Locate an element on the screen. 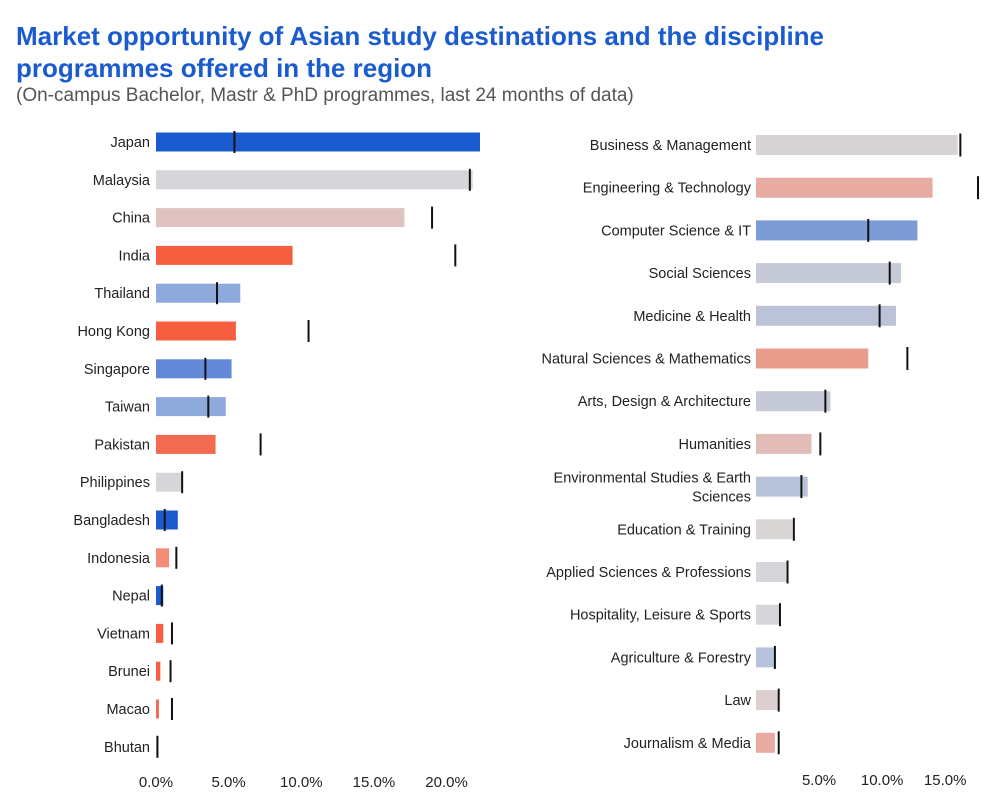 The image size is (1000, 800). bar-macao is located at coordinates (157, 709).